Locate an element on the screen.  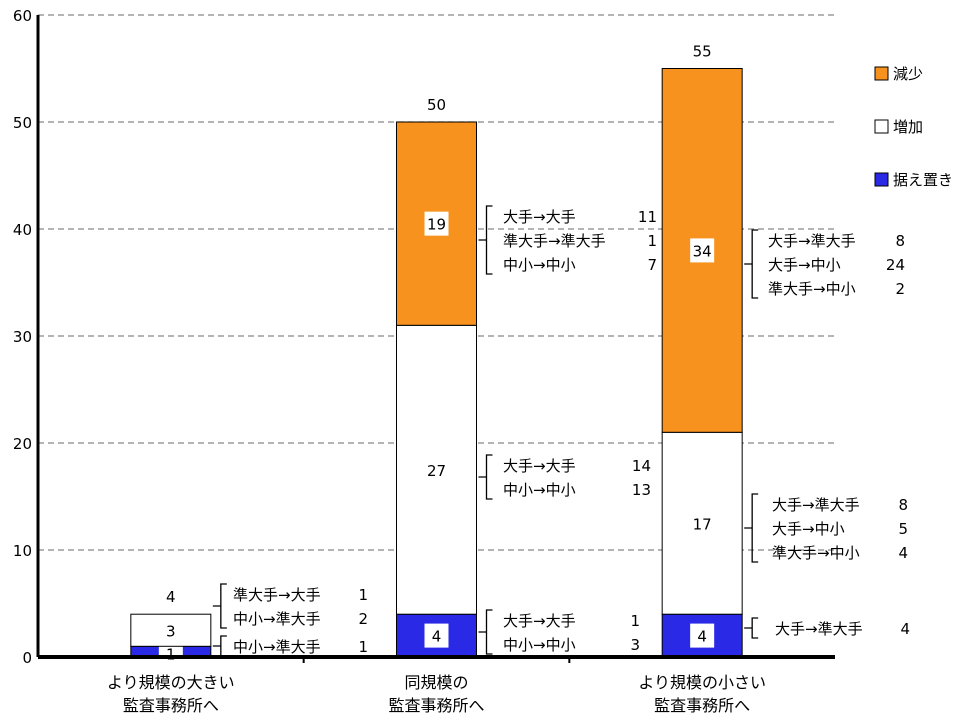
x-tick-label: より規模の小さい is located at coordinates (702, 682).